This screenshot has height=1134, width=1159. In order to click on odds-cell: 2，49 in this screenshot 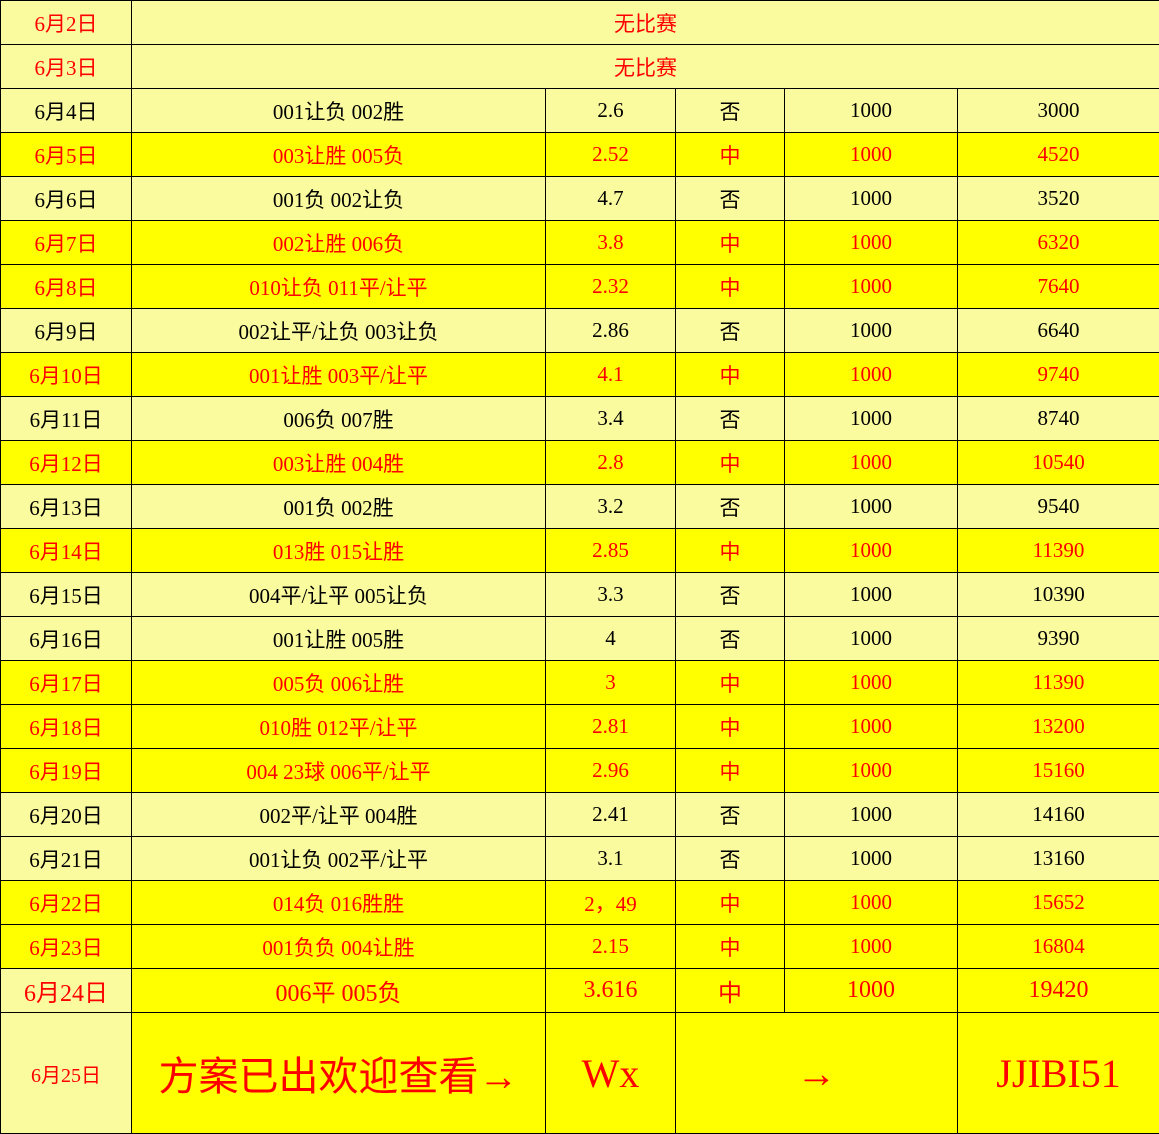, I will do `click(611, 903)`.